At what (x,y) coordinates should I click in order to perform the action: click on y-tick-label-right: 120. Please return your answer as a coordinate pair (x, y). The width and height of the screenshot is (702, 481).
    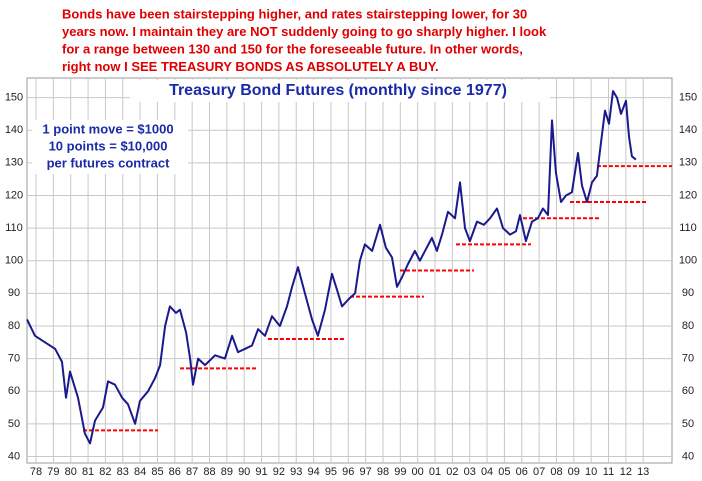
    Looking at the image, I should click on (688, 195).